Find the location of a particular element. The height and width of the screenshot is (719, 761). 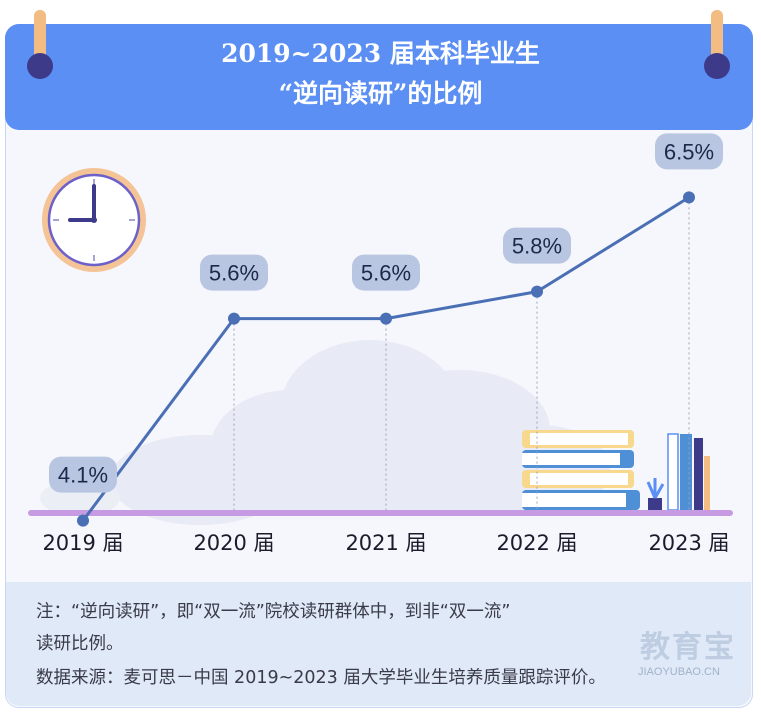

left-binder-peg-top is located at coordinates (40, 30).